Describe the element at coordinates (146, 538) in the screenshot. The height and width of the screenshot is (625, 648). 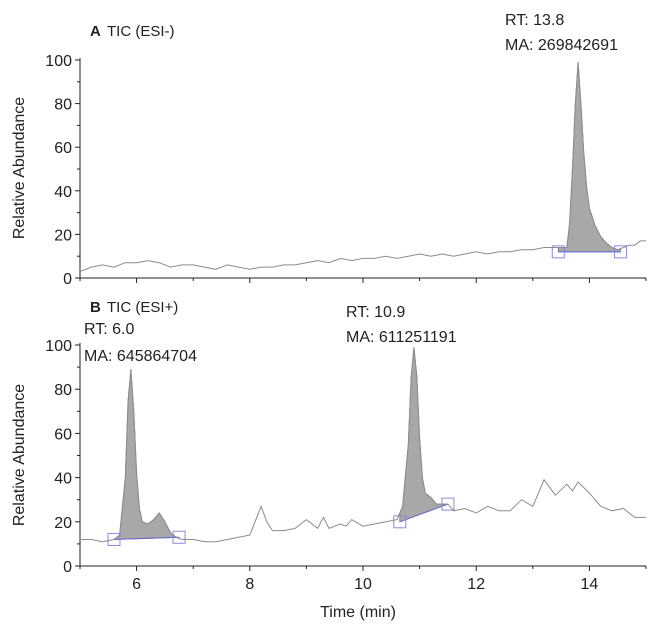
I see `panel-b-peak-1-baseline` at that location.